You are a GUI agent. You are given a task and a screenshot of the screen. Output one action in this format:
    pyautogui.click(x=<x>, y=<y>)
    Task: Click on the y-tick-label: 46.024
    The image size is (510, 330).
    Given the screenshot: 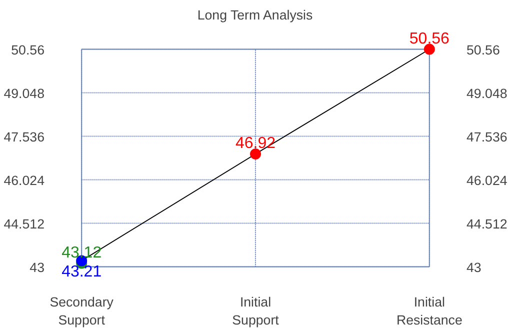 What is the action you would take?
    pyautogui.click(x=25, y=180)
    